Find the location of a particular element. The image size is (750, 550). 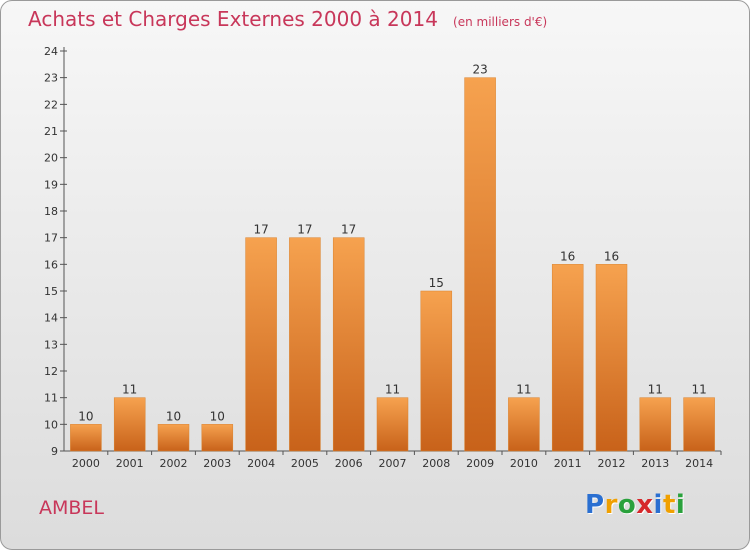

x-tick-label: 2005 is located at coordinates (305, 463).